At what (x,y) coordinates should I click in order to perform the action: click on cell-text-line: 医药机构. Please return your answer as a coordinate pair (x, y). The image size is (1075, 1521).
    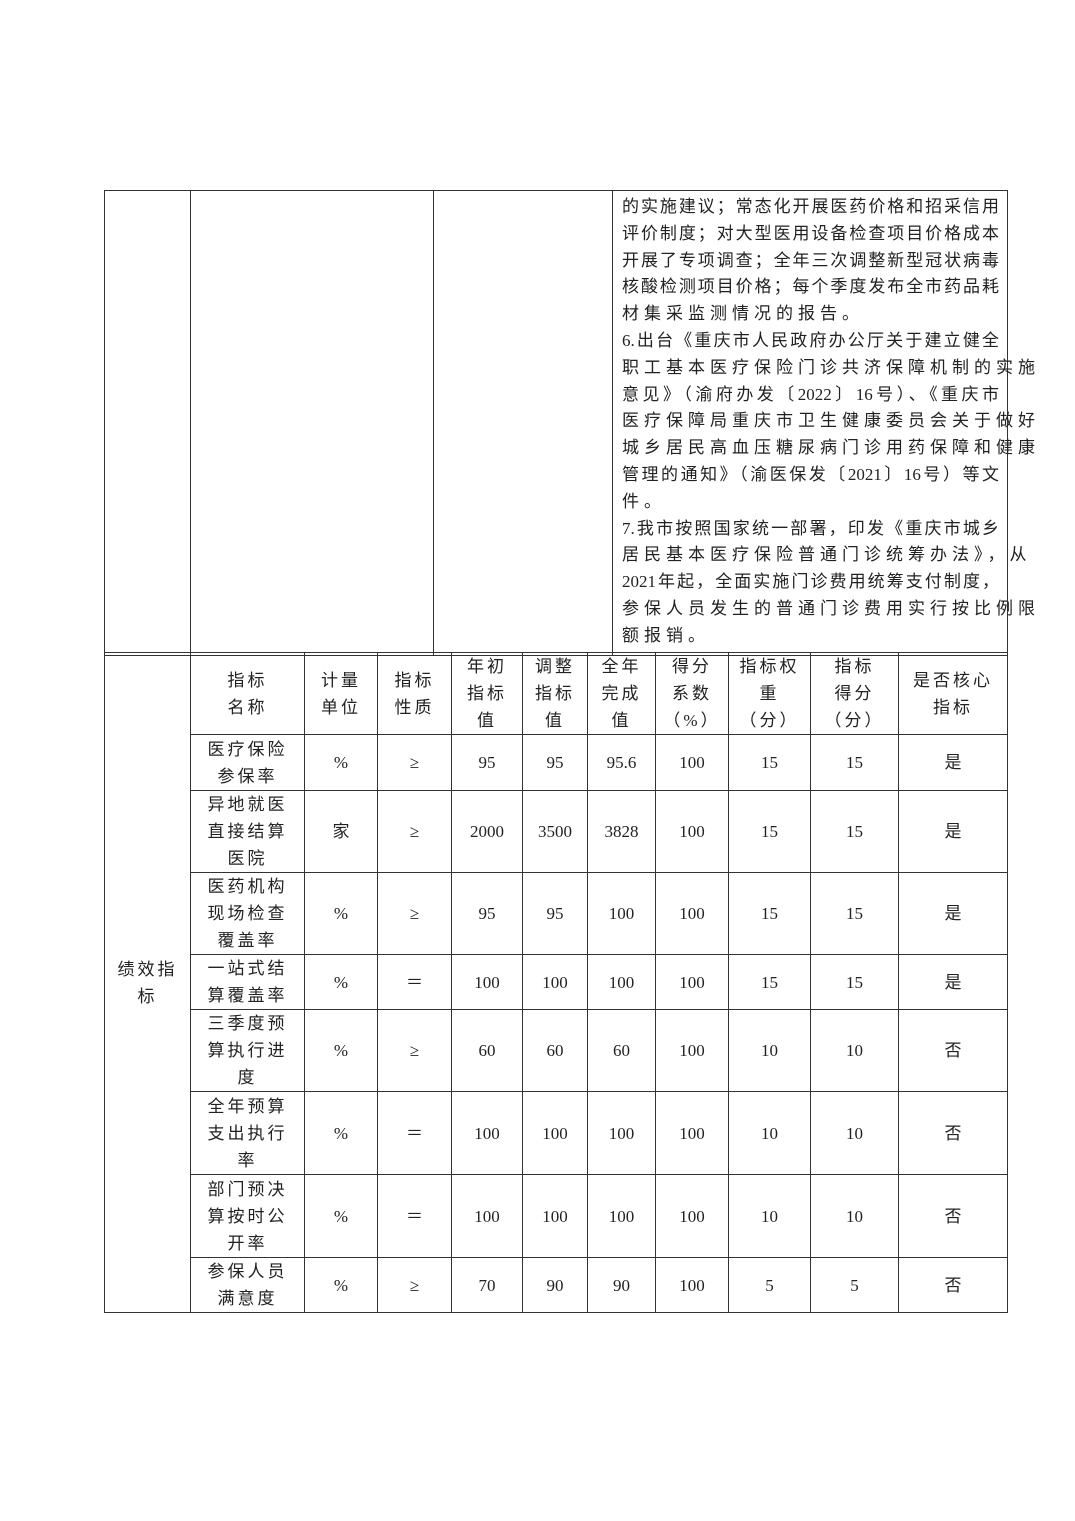
    Looking at the image, I should click on (247, 886).